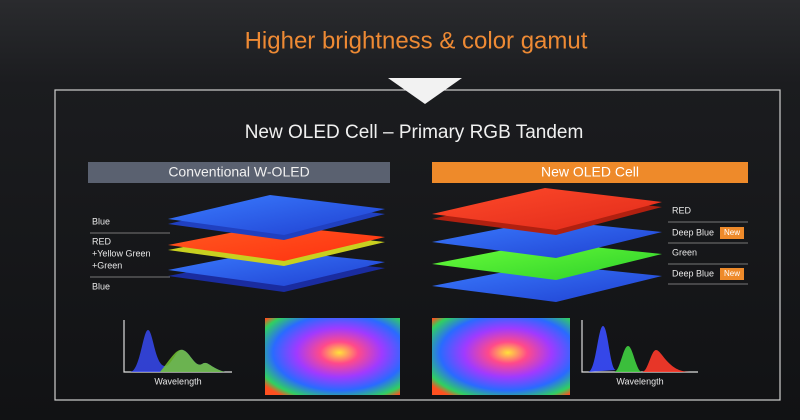  Describe the element at coordinates (416, 40) in the screenshot. I see `header-title: Higher brightness & color gamut` at that location.